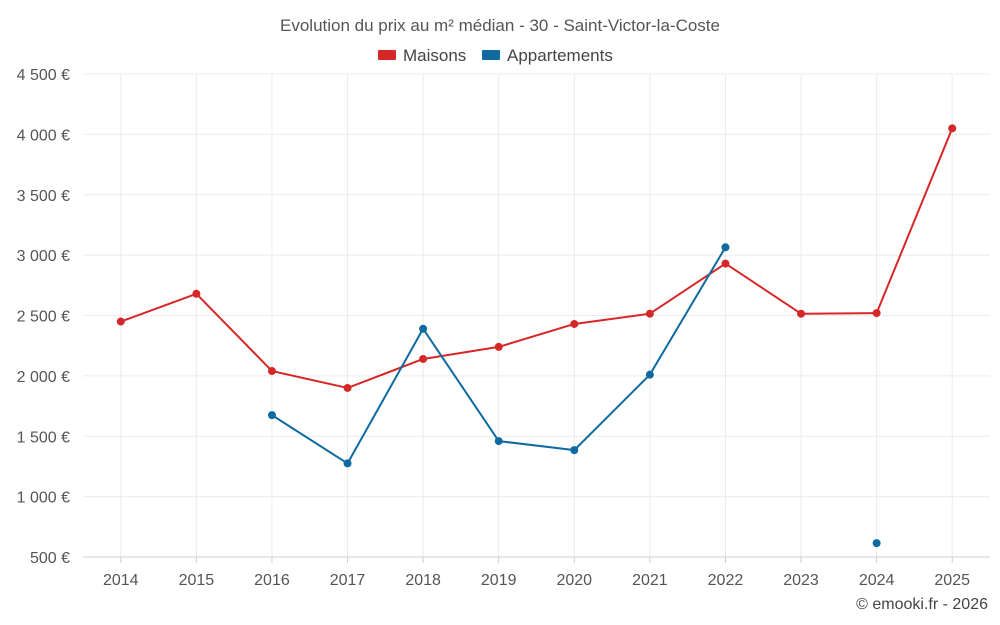 The image size is (1000, 625). Describe the element at coordinates (50, 558) in the screenshot. I see `y-tick-label: 500 €` at that location.